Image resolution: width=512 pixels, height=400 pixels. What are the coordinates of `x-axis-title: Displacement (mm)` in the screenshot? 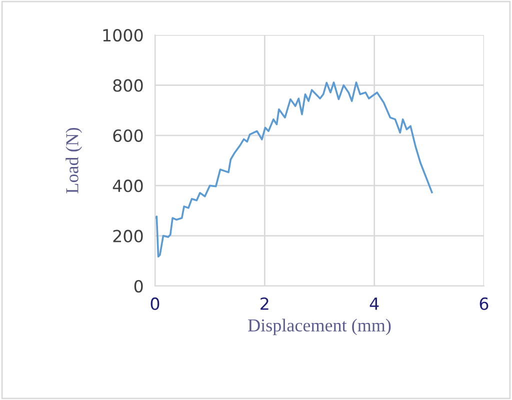 It's located at (319, 327).